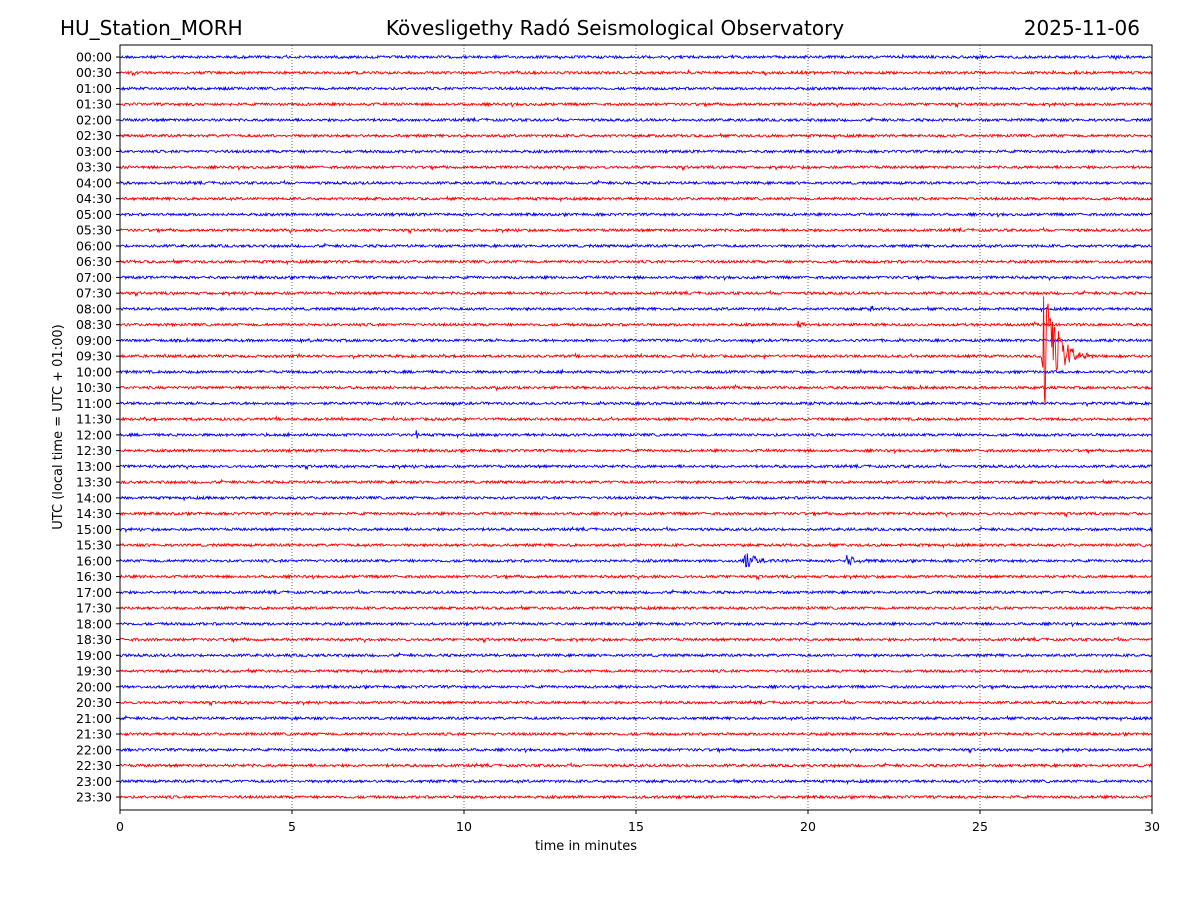  Describe the element at coordinates (94, 608) in the screenshot. I see `y-tick-label: 17:30` at that location.